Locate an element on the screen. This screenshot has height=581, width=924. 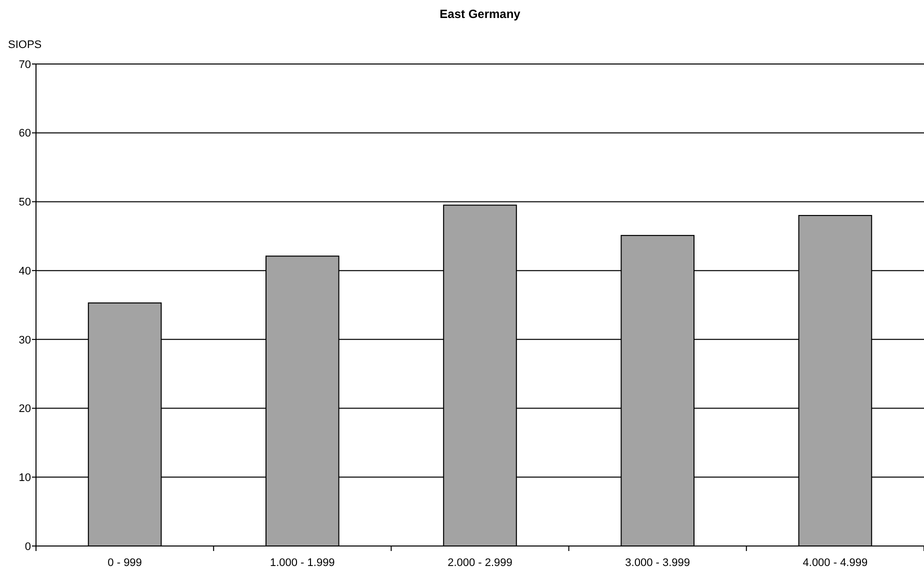
y-tick-label: 50 is located at coordinates (24, 202).